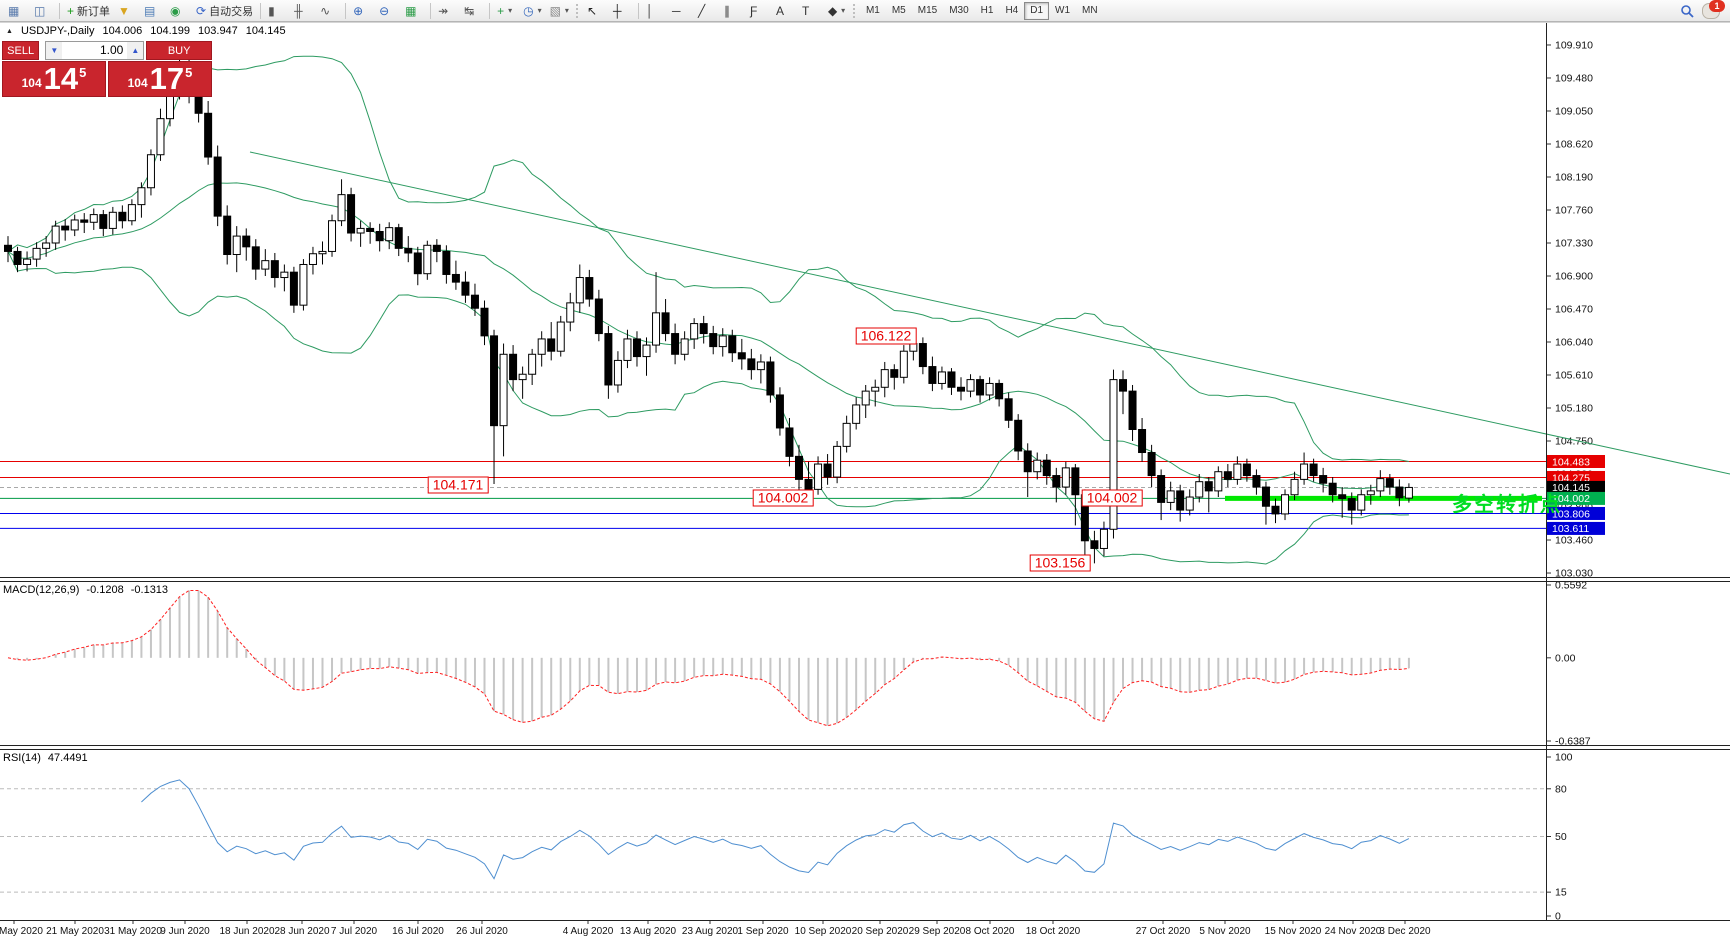 The width and height of the screenshot is (1730, 939). What do you see at coordinates (301, 931) in the screenshot?
I see `time-tick-label: 28 Jun 2020` at bounding box center [301, 931].